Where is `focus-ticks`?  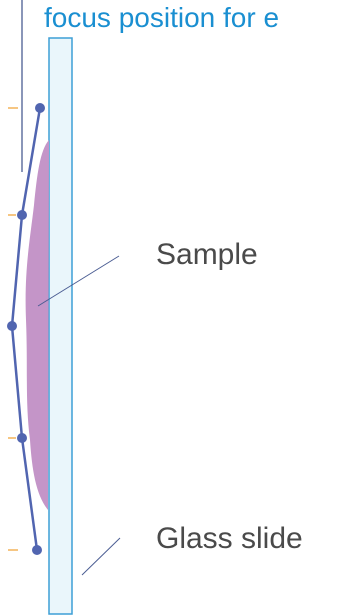 focus-ticks is located at coordinates (13, 329).